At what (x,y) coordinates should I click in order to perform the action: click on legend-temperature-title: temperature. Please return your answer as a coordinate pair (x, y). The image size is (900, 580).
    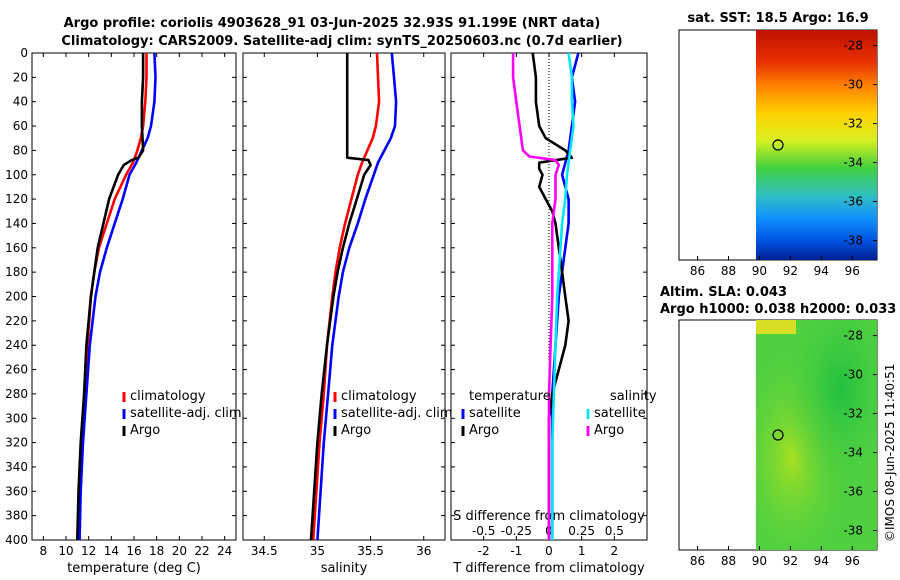
    Looking at the image, I should click on (510, 396).